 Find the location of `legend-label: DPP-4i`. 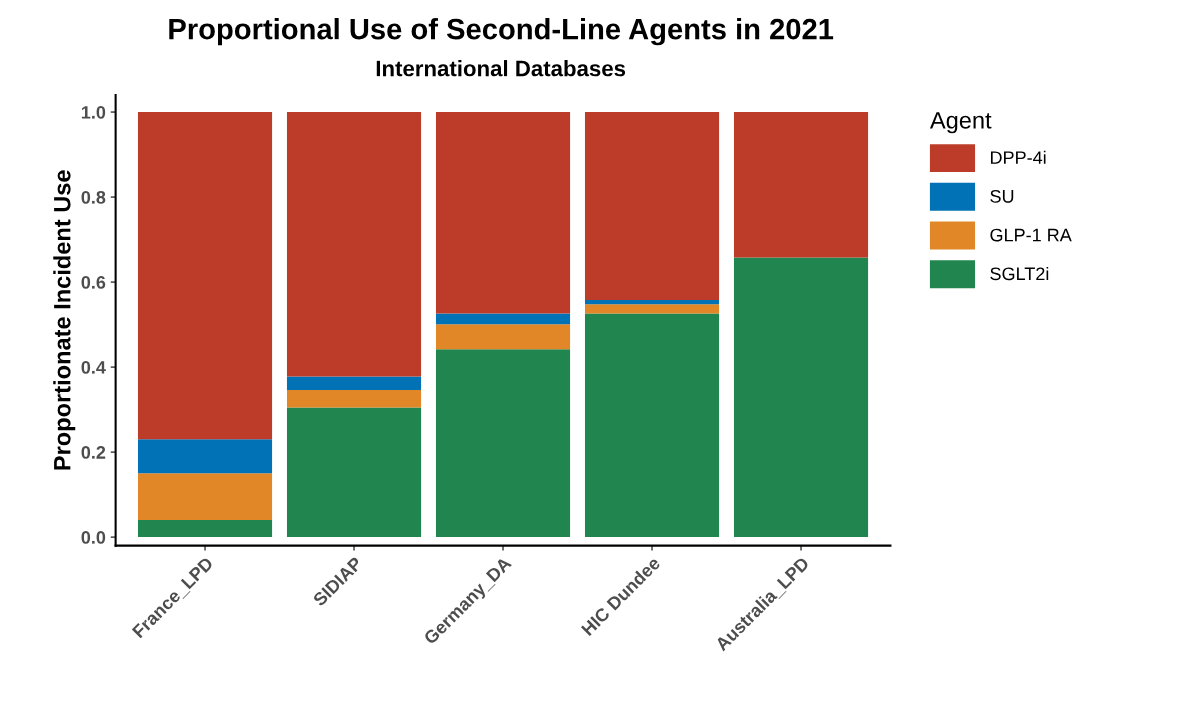

legend-label: DPP-4i is located at coordinates (1018, 157).